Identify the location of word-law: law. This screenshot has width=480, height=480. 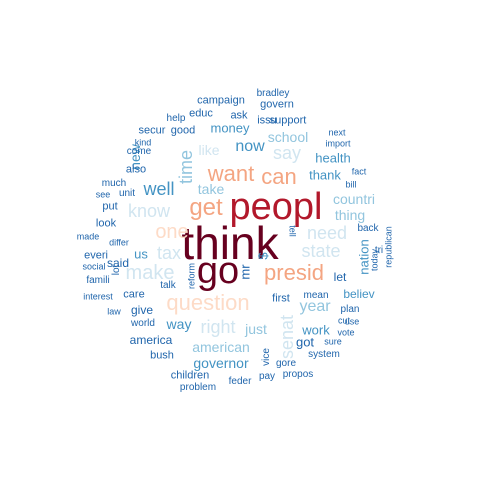
(114, 311).